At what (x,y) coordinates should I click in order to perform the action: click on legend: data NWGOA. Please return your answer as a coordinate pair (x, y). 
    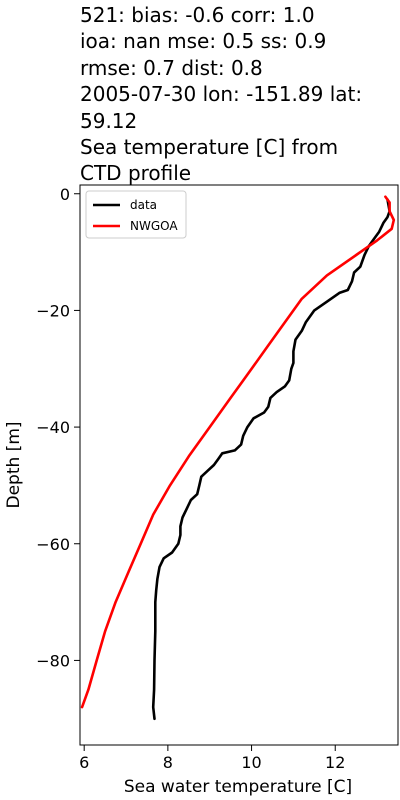
    Looking at the image, I should click on (136, 214).